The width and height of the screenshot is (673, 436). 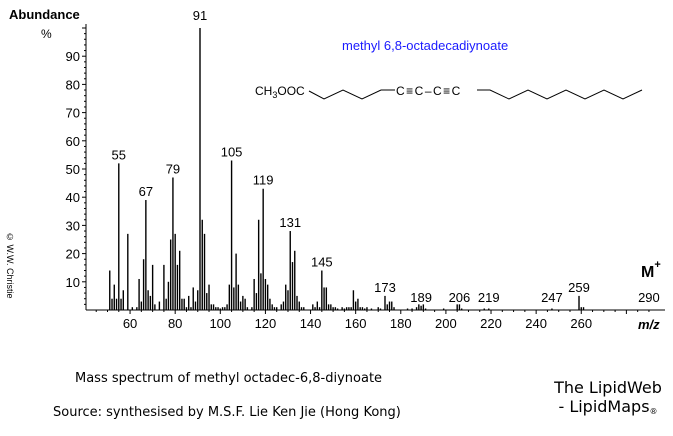 What do you see at coordinates (44, 14) in the screenshot?
I see `y-axis-title: Abundance` at bounding box center [44, 14].